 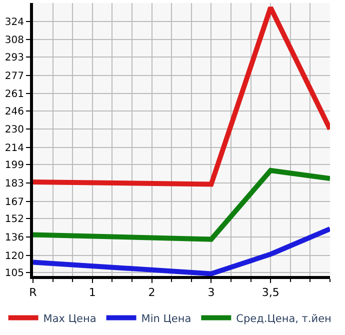 What do you see at coordinates (14, 130) in the screenshot?
I see `y-tick-label: 230` at bounding box center [14, 130].